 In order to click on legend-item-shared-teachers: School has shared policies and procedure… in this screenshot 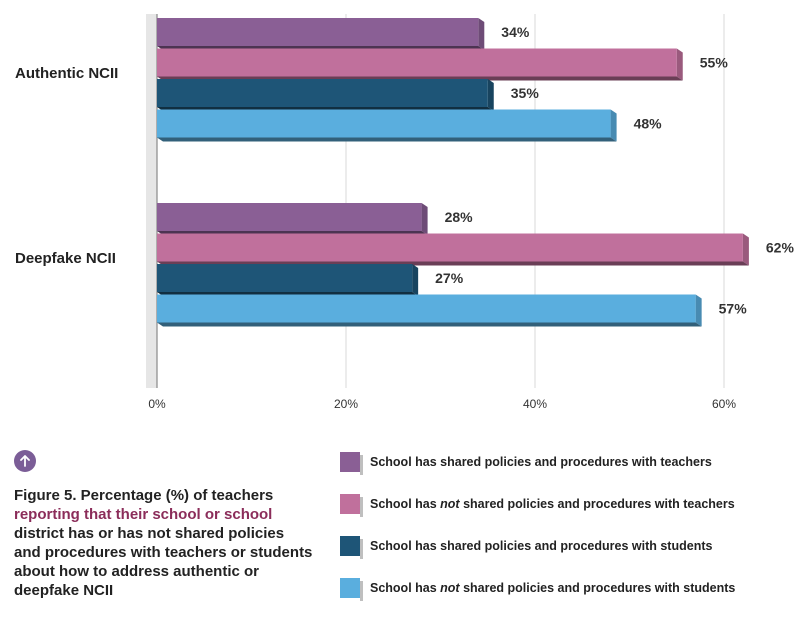, I will do `click(570, 463)`.